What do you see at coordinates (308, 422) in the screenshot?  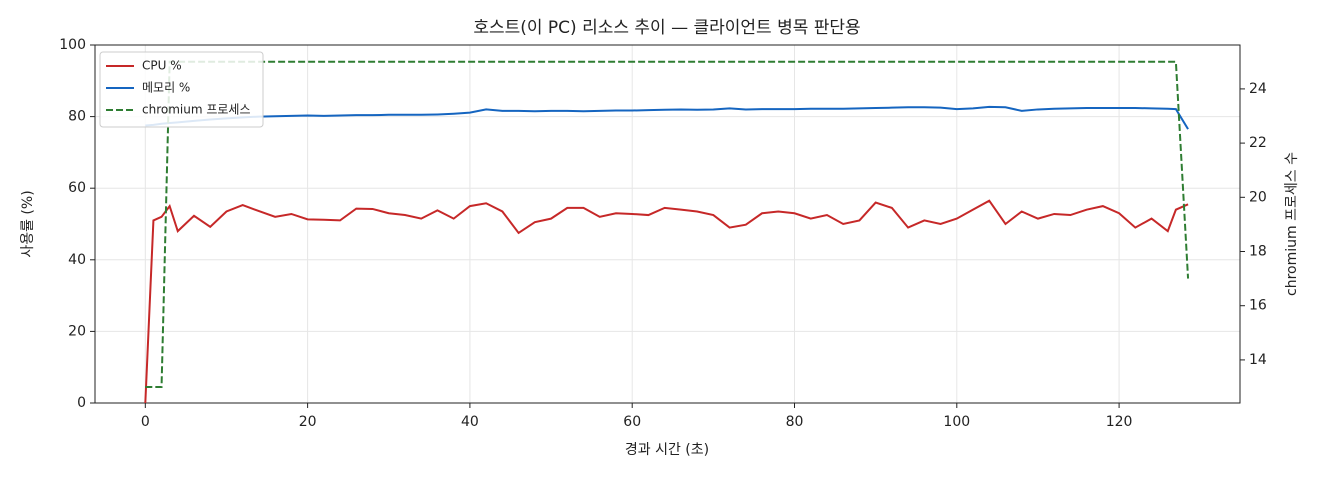 I see `x-tick-label: 20` at bounding box center [308, 422].